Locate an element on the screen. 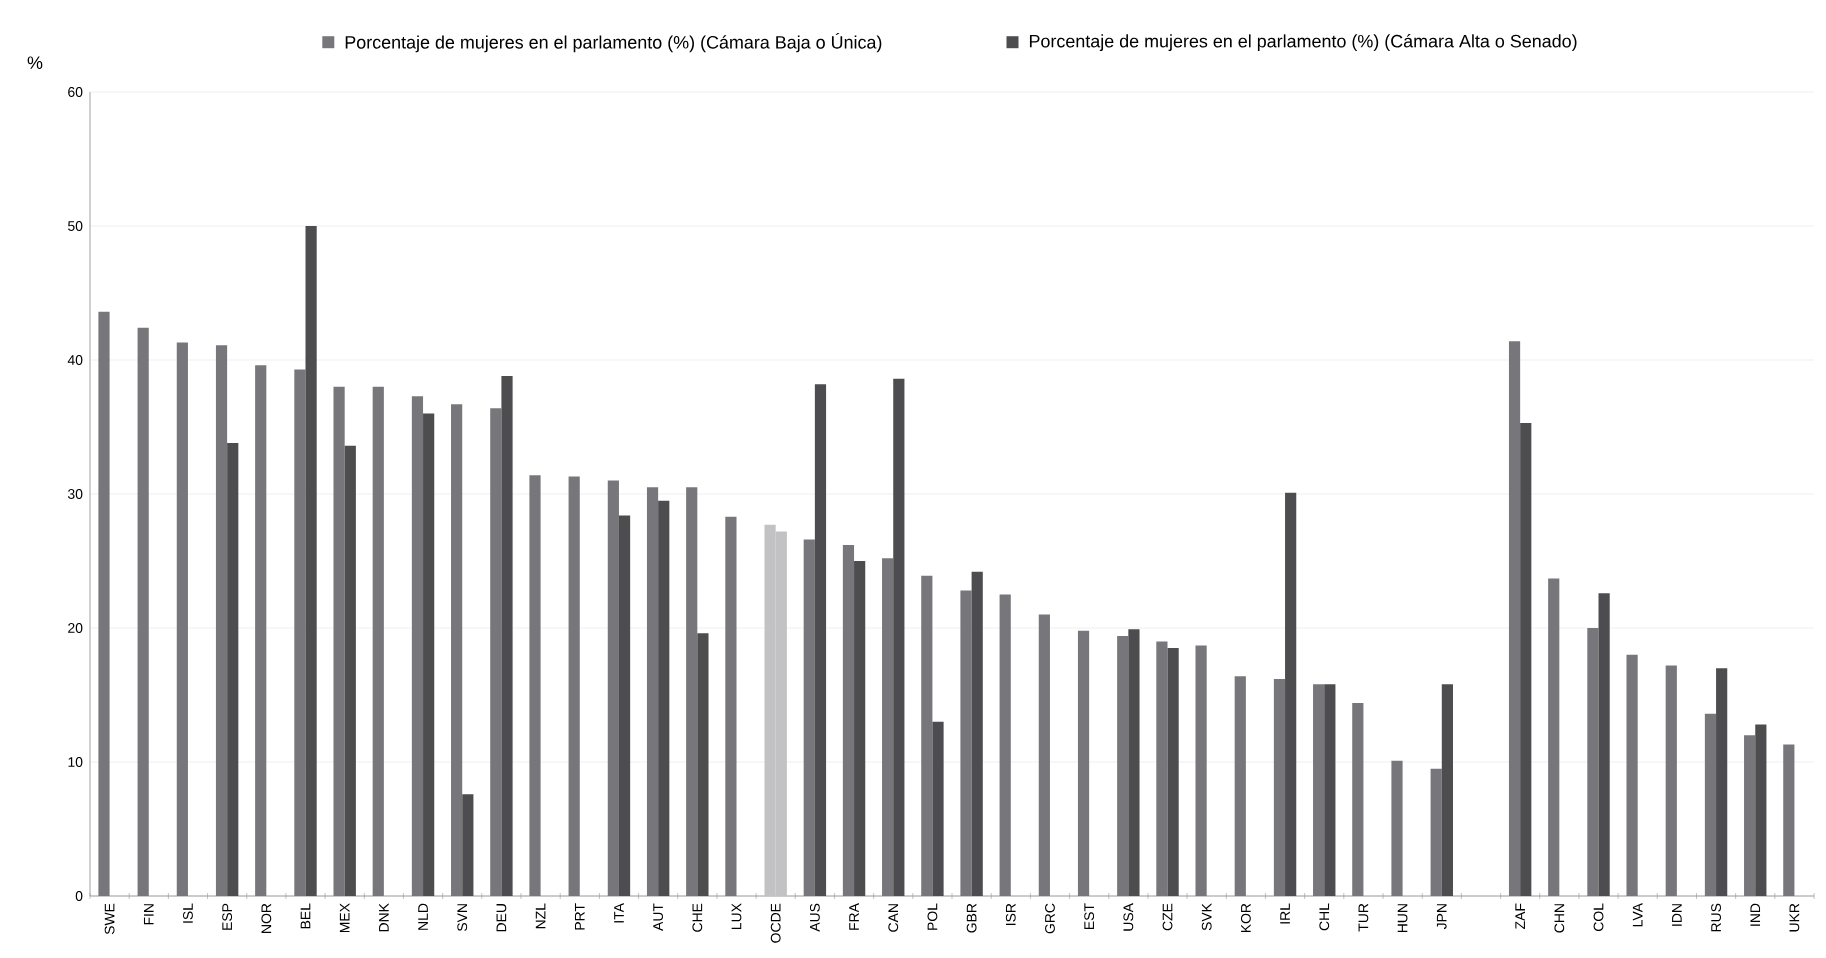 This screenshot has height=958, width=1826. legend-label: Porcentaje de mujeres en el parlamento (%) (Cámara Baja o Única) is located at coordinates (613, 42).